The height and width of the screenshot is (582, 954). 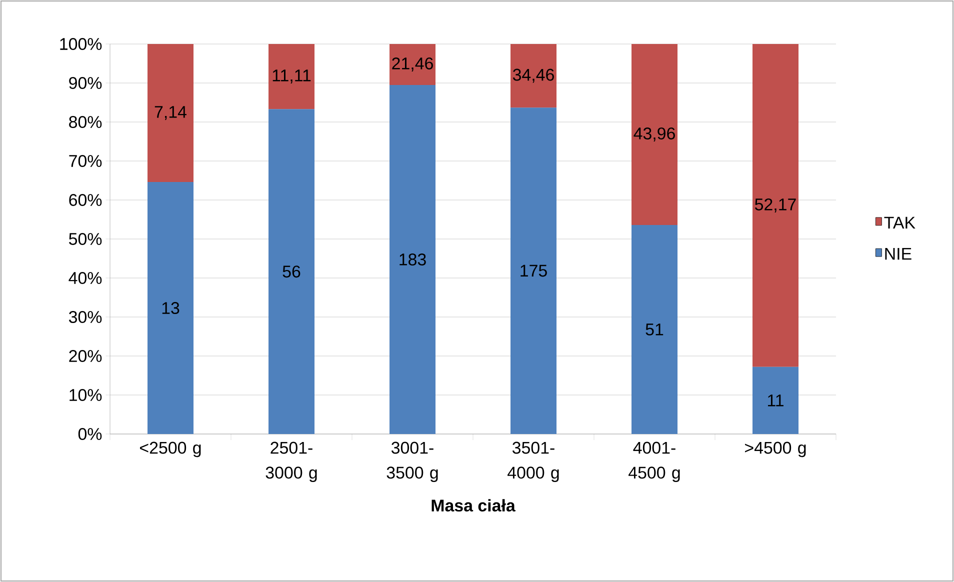 I want to click on annotation: 11, so click(x=776, y=400).